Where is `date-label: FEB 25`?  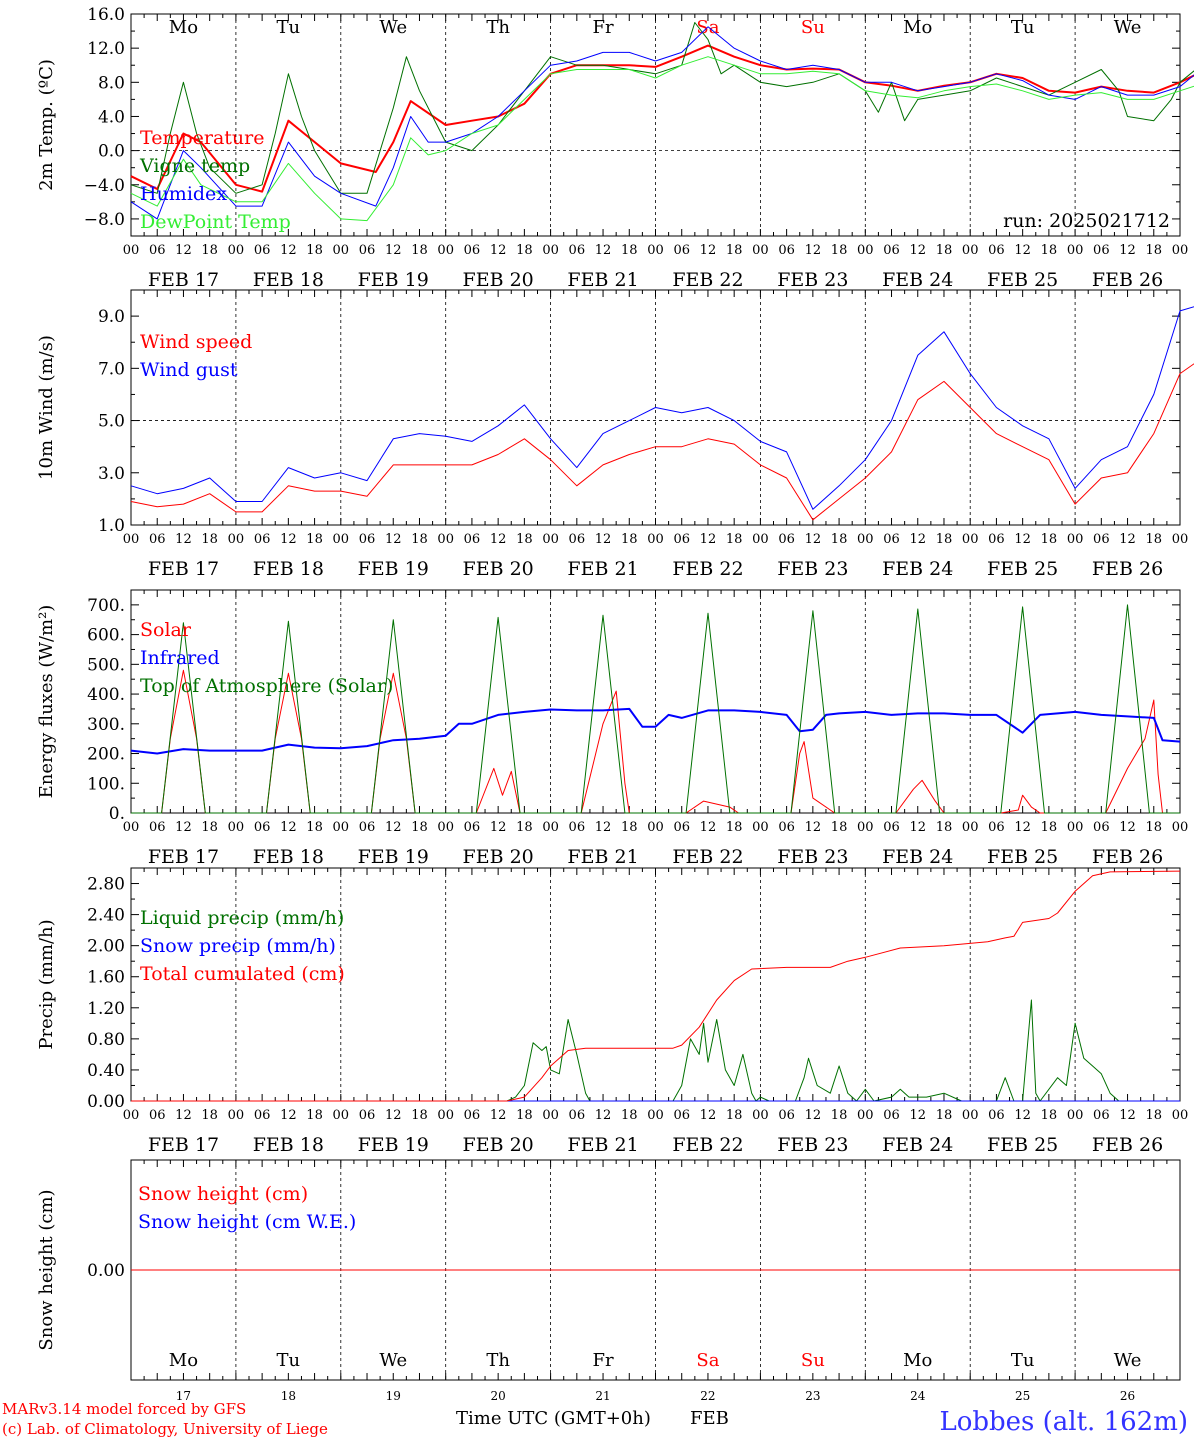 date-label: FEB 25 is located at coordinates (1022, 569).